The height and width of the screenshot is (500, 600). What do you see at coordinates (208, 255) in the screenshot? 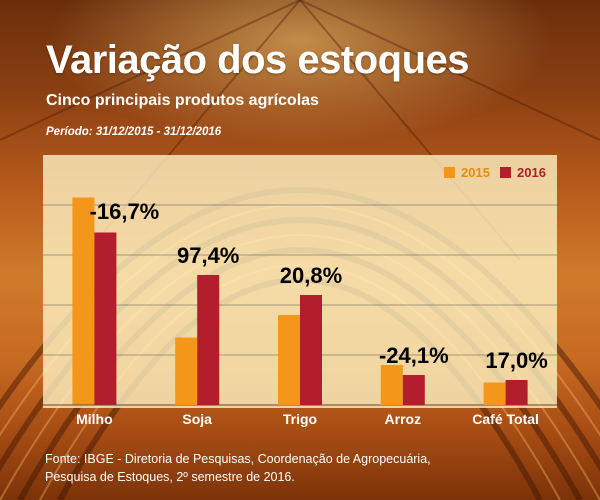
I see `variation-label-2: 97,4%` at bounding box center [208, 255].